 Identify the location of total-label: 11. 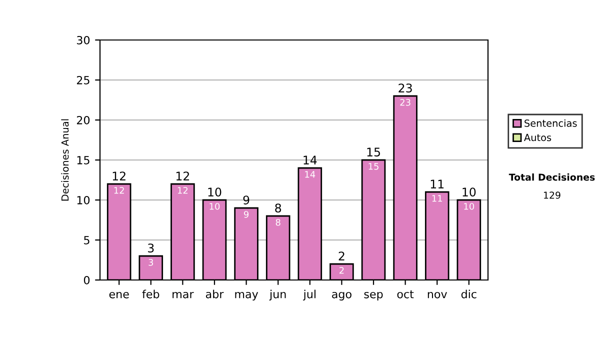
(437, 184).